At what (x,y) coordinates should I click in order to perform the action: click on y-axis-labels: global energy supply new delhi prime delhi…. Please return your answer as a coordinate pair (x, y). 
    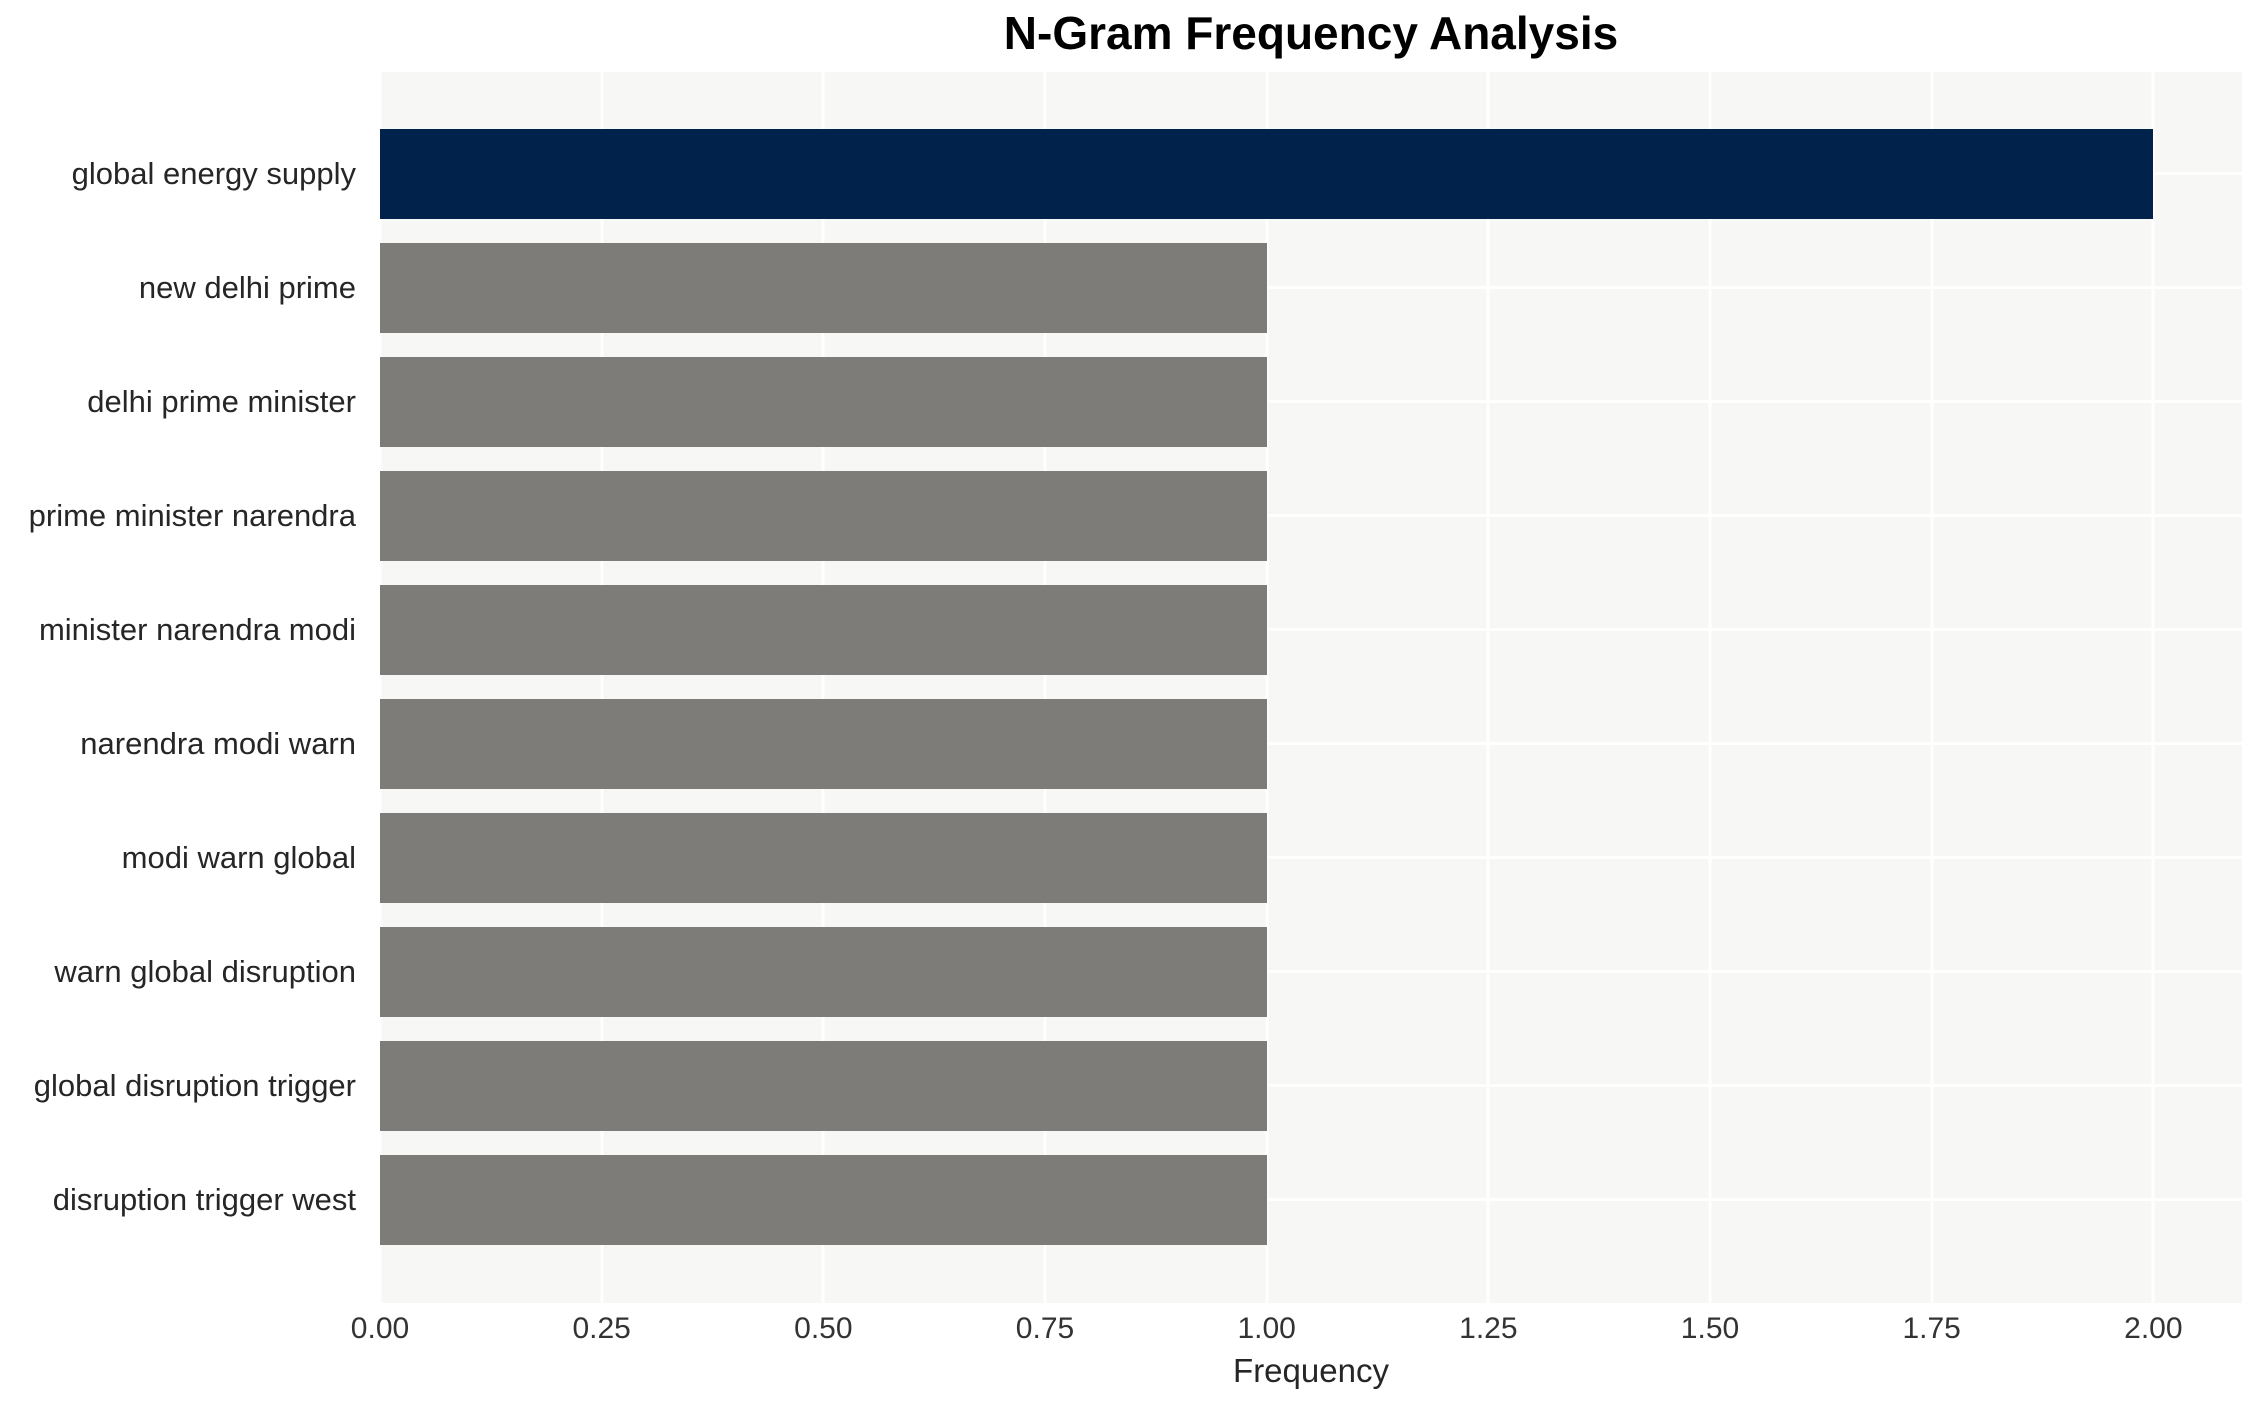
    Looking at the image, I should click on (184, 687).